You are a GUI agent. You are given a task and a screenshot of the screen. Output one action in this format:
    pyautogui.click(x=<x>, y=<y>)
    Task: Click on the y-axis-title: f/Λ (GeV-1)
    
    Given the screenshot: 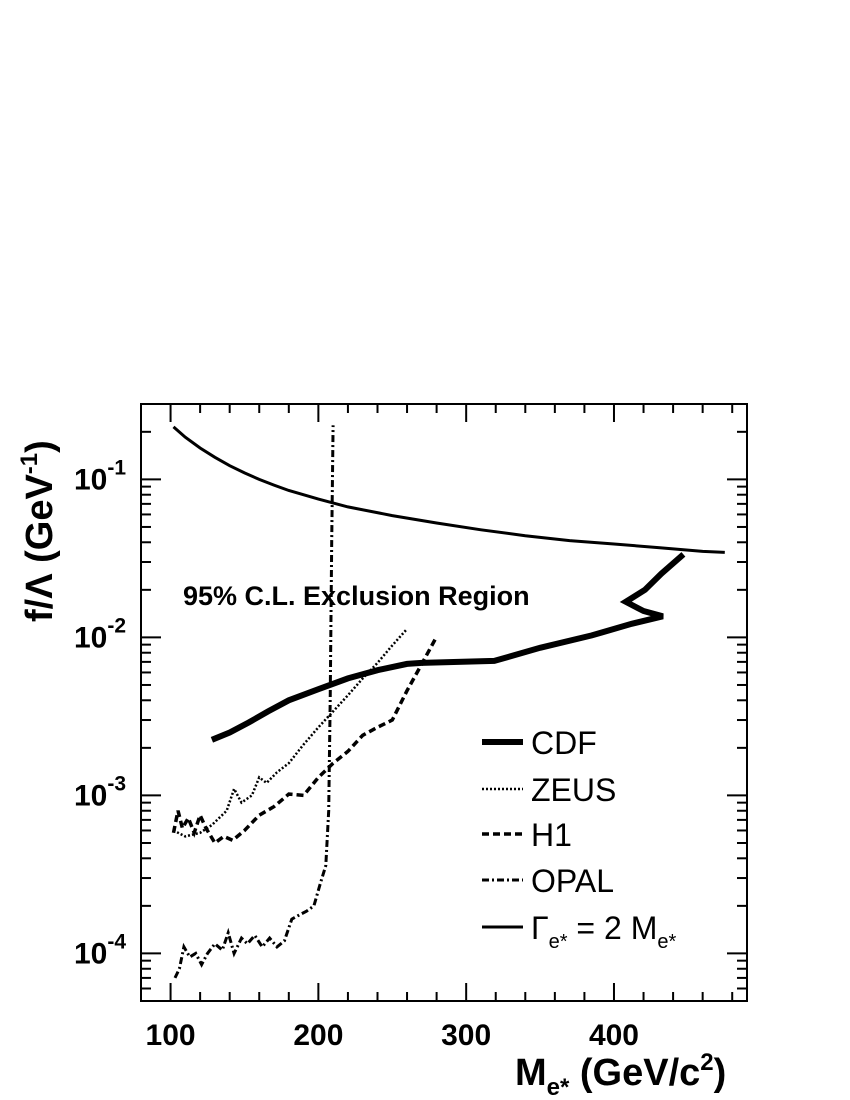 What is the action you would take?
    pyautogui.click(x=38, y=531)
    